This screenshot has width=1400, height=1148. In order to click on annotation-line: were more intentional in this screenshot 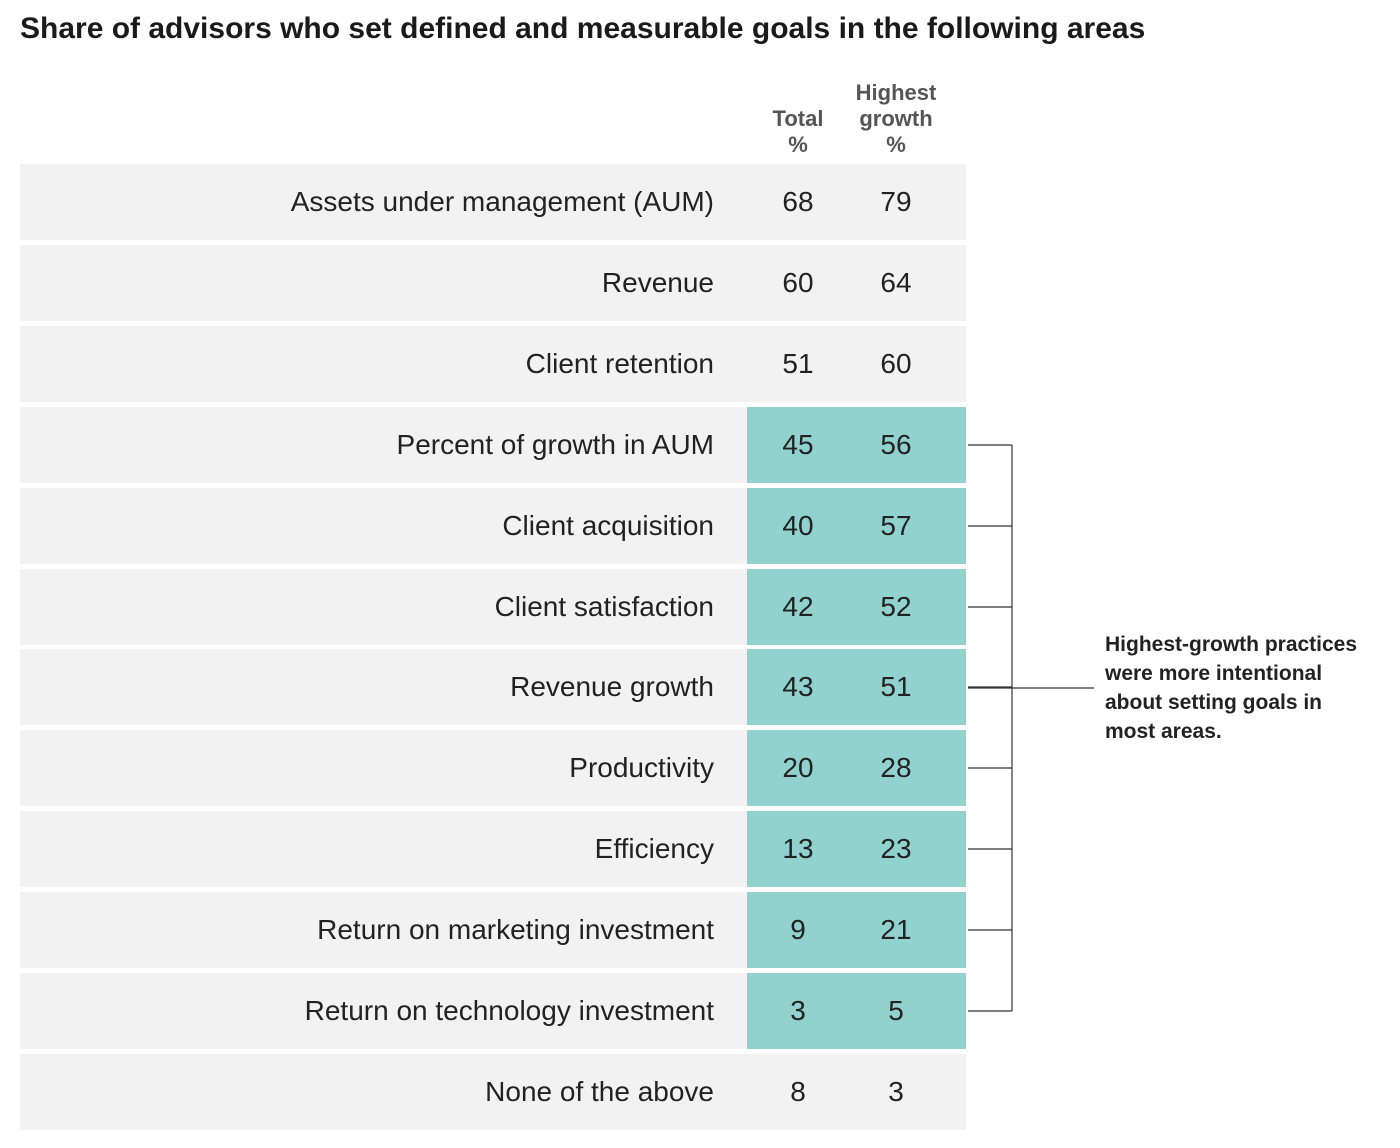, I will do `click(1214, 673)`.